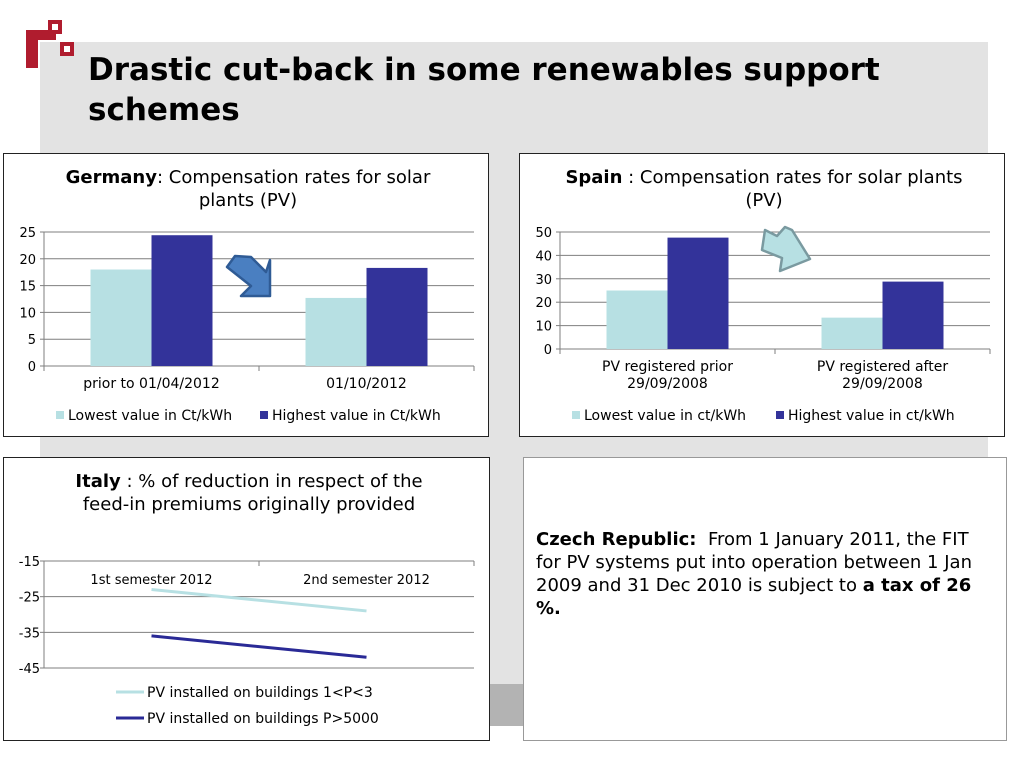 Image resolution: width=1024 pixels, height=768 pixels. Describe the element at coordinates (366, 384) in the screenshot. I see `x-tick-label: 01/10/2012` at that location.